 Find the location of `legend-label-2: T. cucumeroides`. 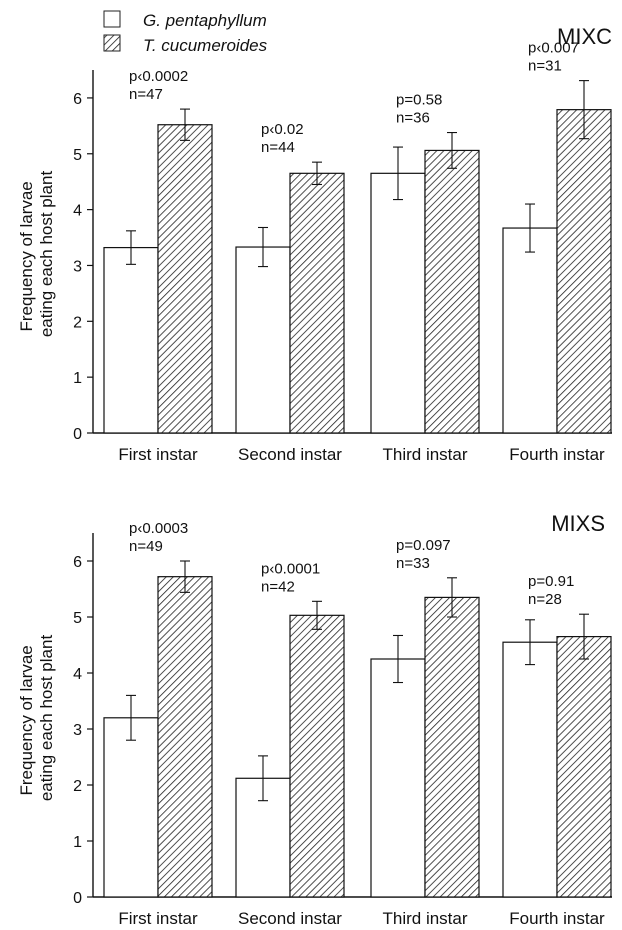

legend-label-2: T. cucumeroides is located at coordinates (205, 45).